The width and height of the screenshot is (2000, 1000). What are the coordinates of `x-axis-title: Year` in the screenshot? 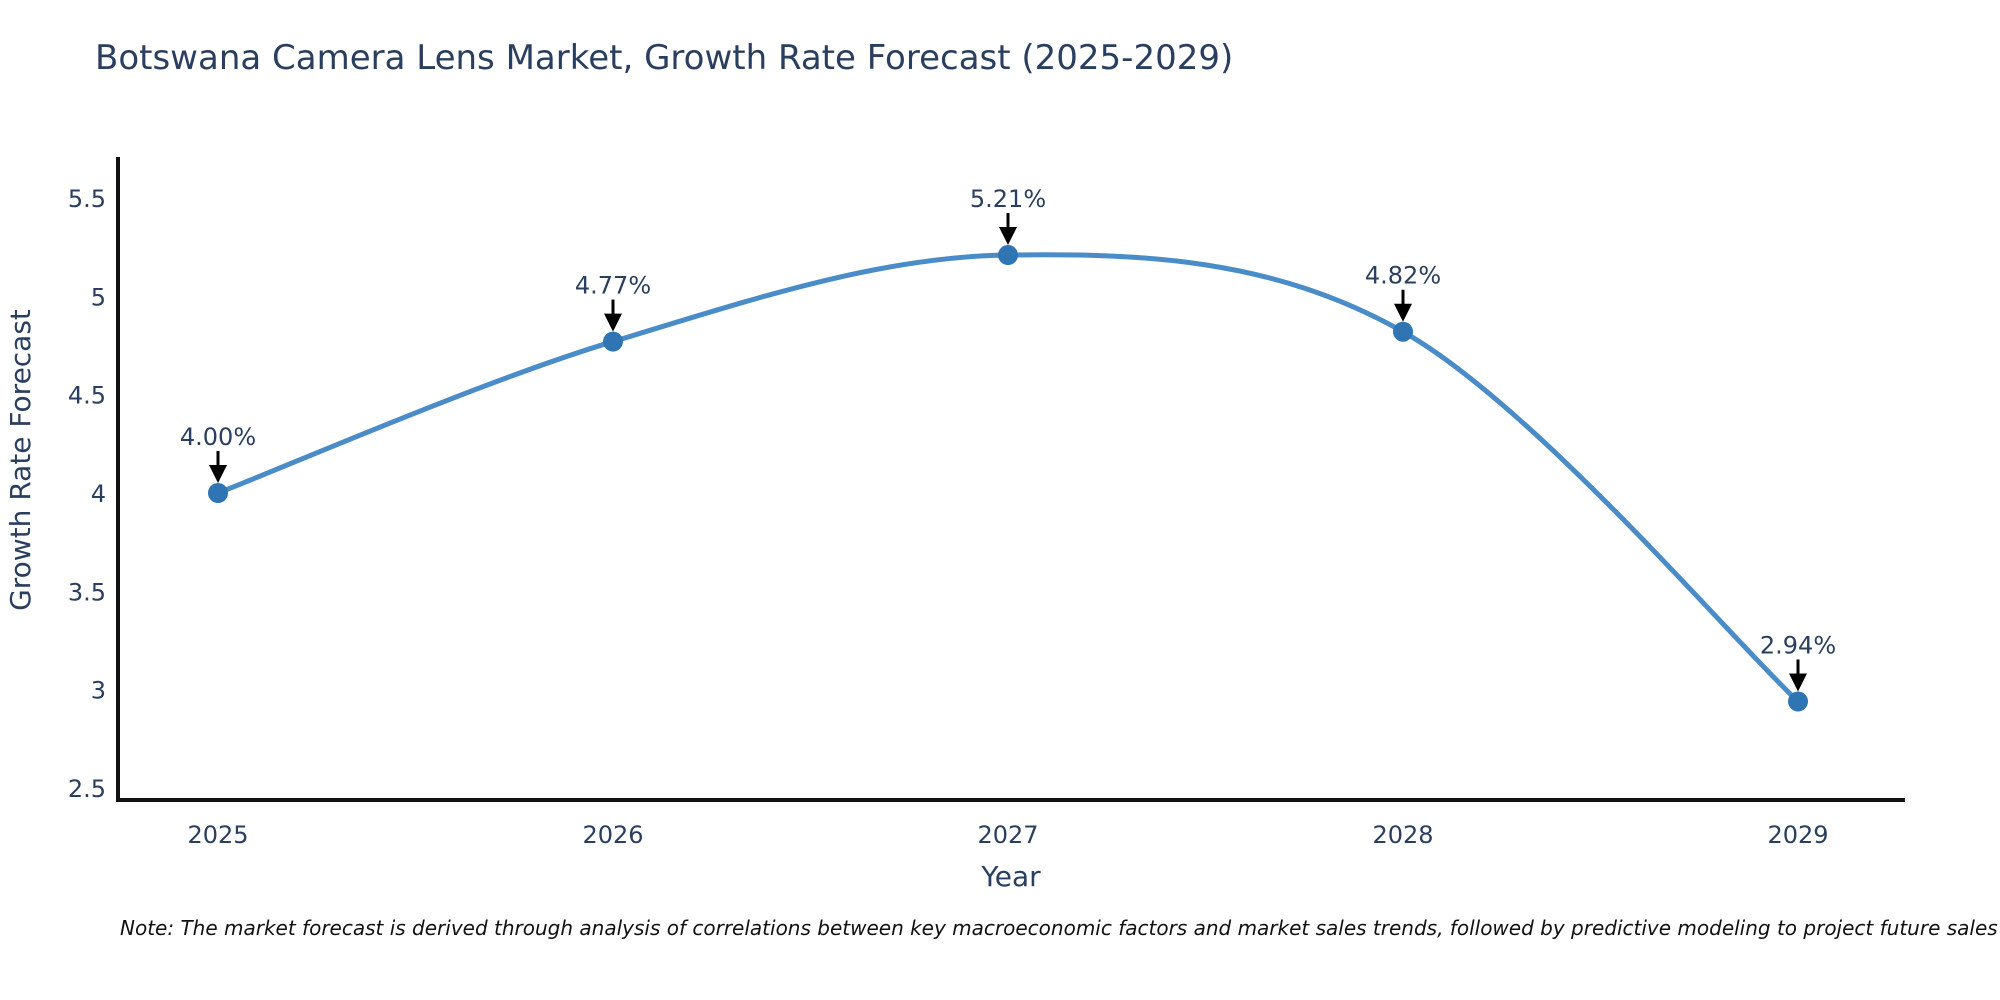 It's located at (1010, 876).